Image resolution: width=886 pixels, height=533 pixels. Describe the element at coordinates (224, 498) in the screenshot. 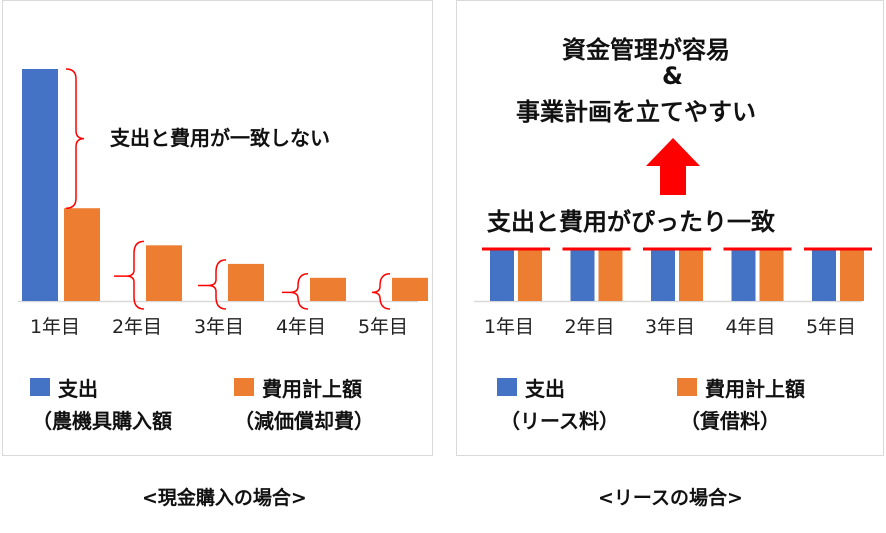

I see `caption-cash-purchase: <現金購入の場合>` at that location.